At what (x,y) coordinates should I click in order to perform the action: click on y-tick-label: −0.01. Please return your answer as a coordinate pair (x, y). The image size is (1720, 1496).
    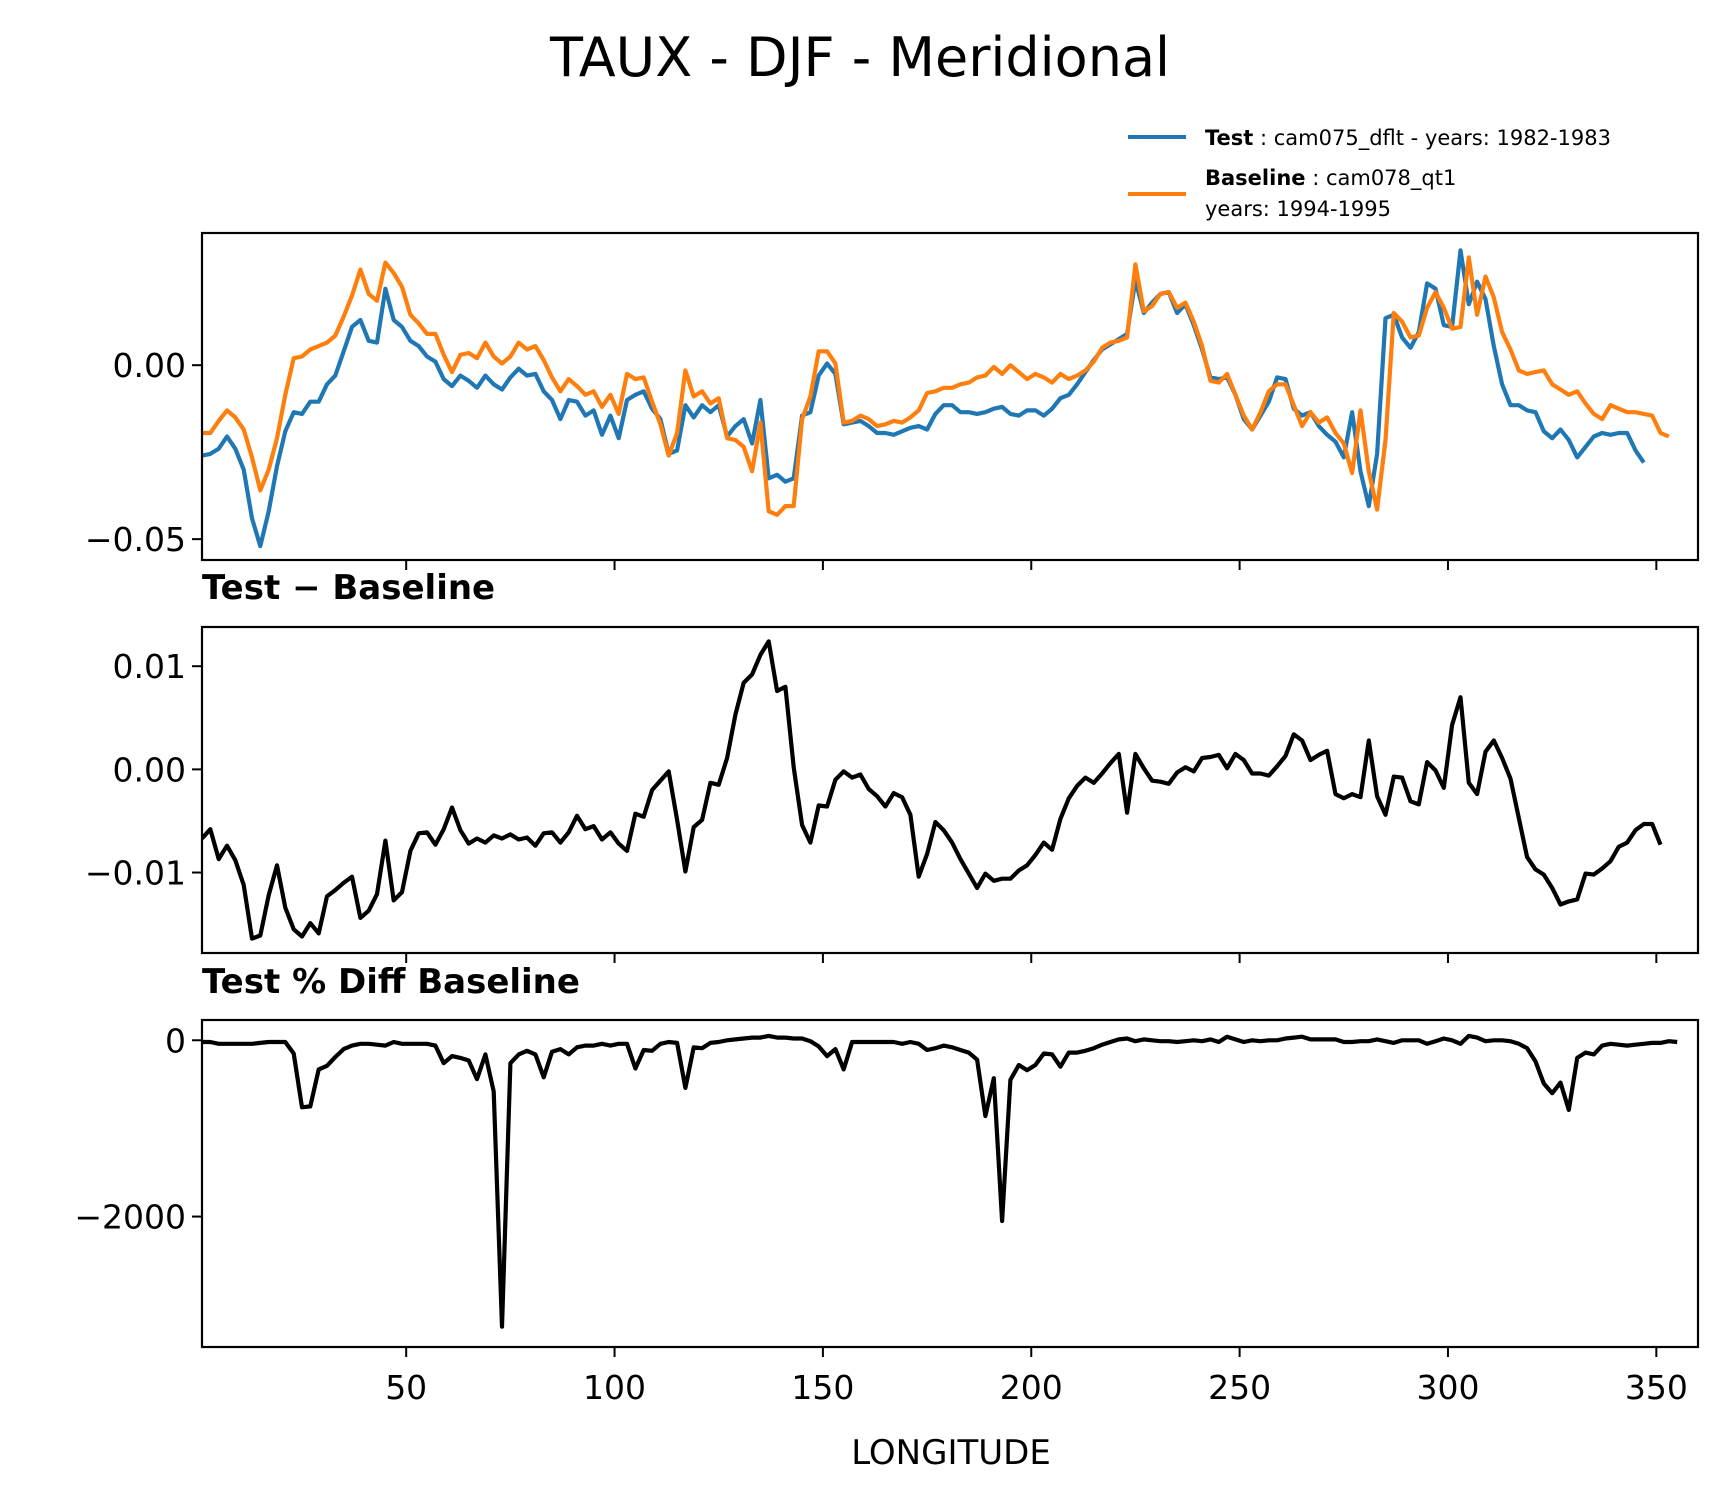
    Looking at the image, I should click on (135, 873).